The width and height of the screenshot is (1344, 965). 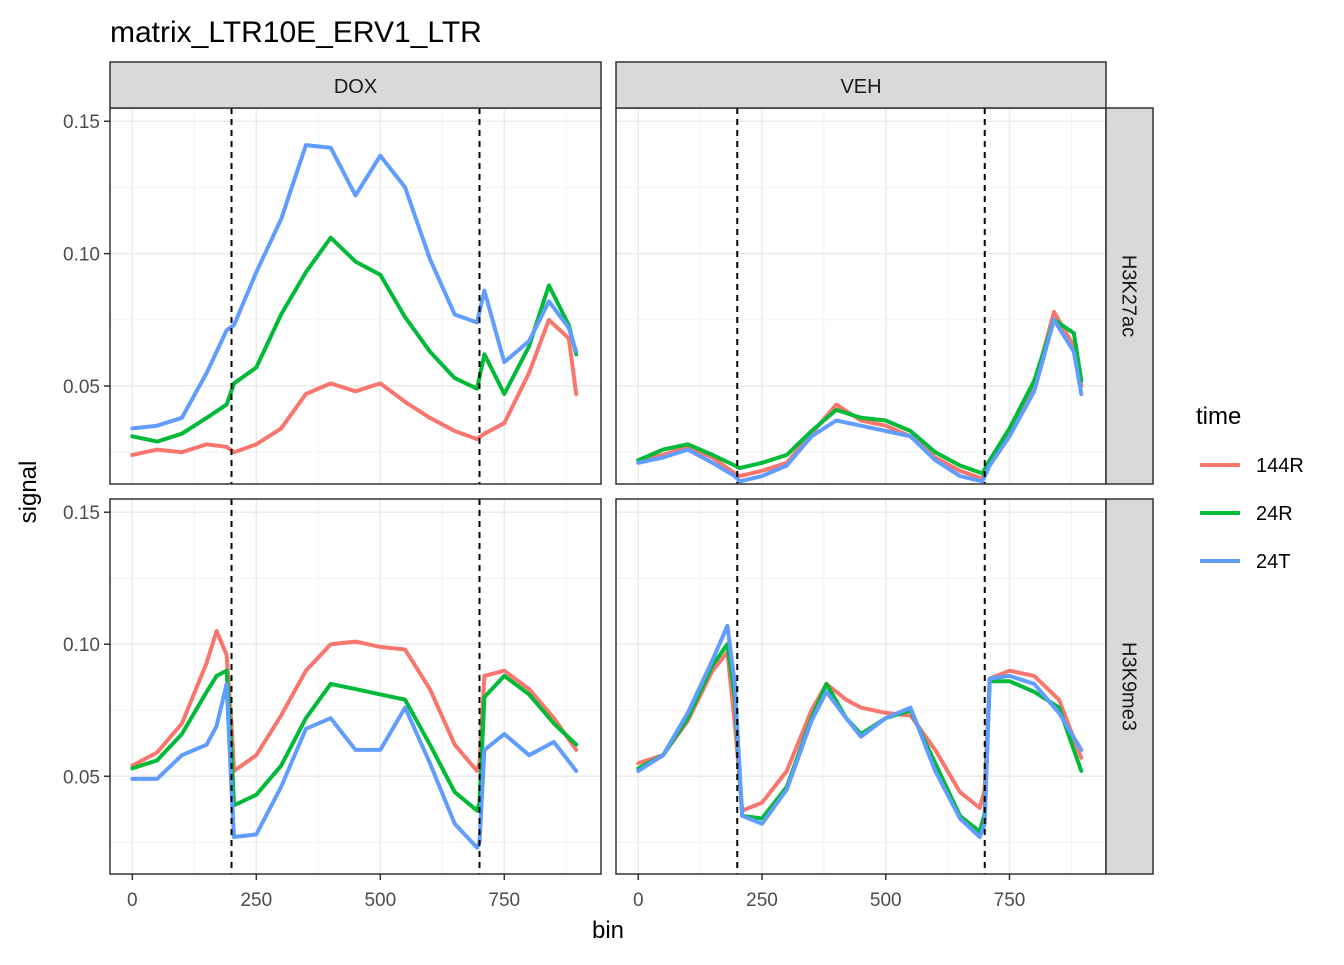 What do you see at coordinates (1274, 514) in the screenshot?
I see `legend-label: 24R` at bounding box center [1274, 514].